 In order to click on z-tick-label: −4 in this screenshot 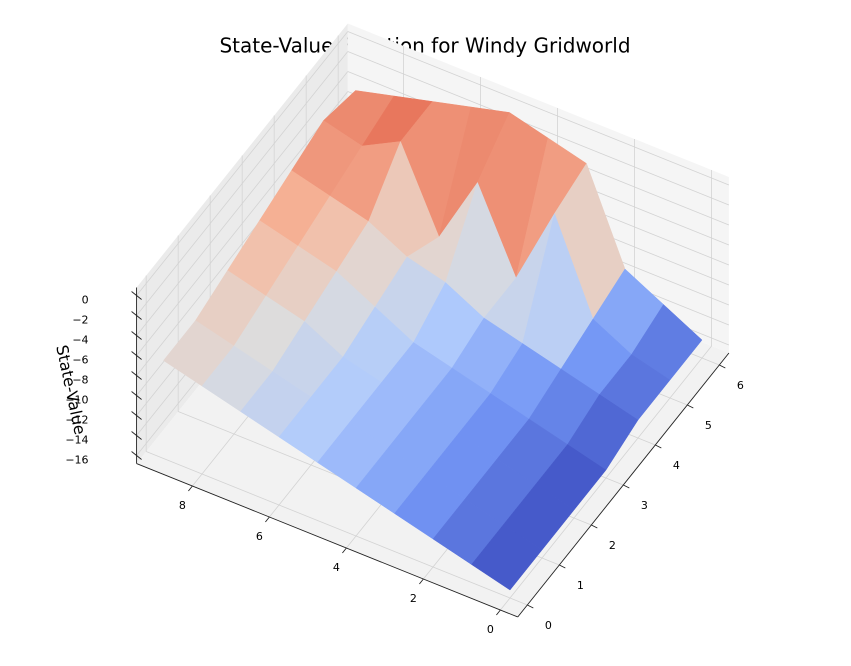, I will do `click(80, 340)`.